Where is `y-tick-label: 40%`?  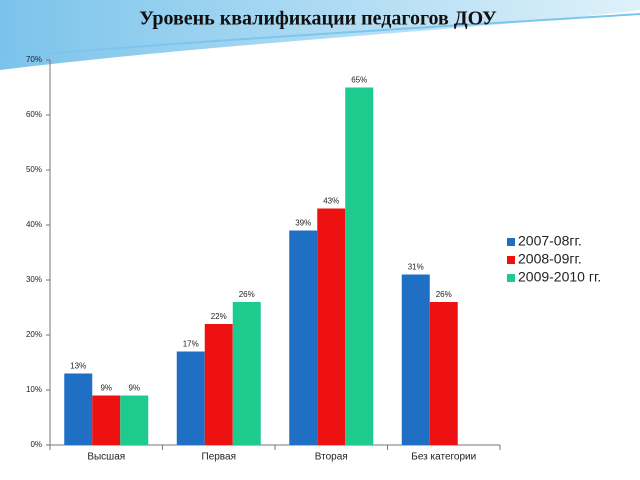
y-tick-label: 40% is located at coordinates (34, 224).